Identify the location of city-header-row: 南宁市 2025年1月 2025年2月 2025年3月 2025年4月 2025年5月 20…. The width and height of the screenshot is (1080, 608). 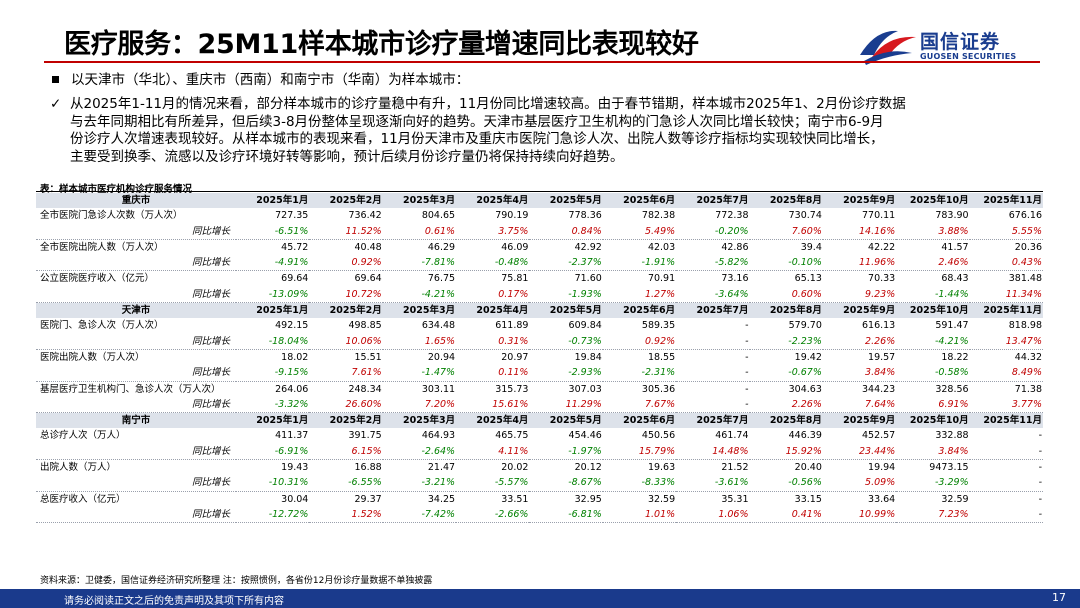
(539, 420).